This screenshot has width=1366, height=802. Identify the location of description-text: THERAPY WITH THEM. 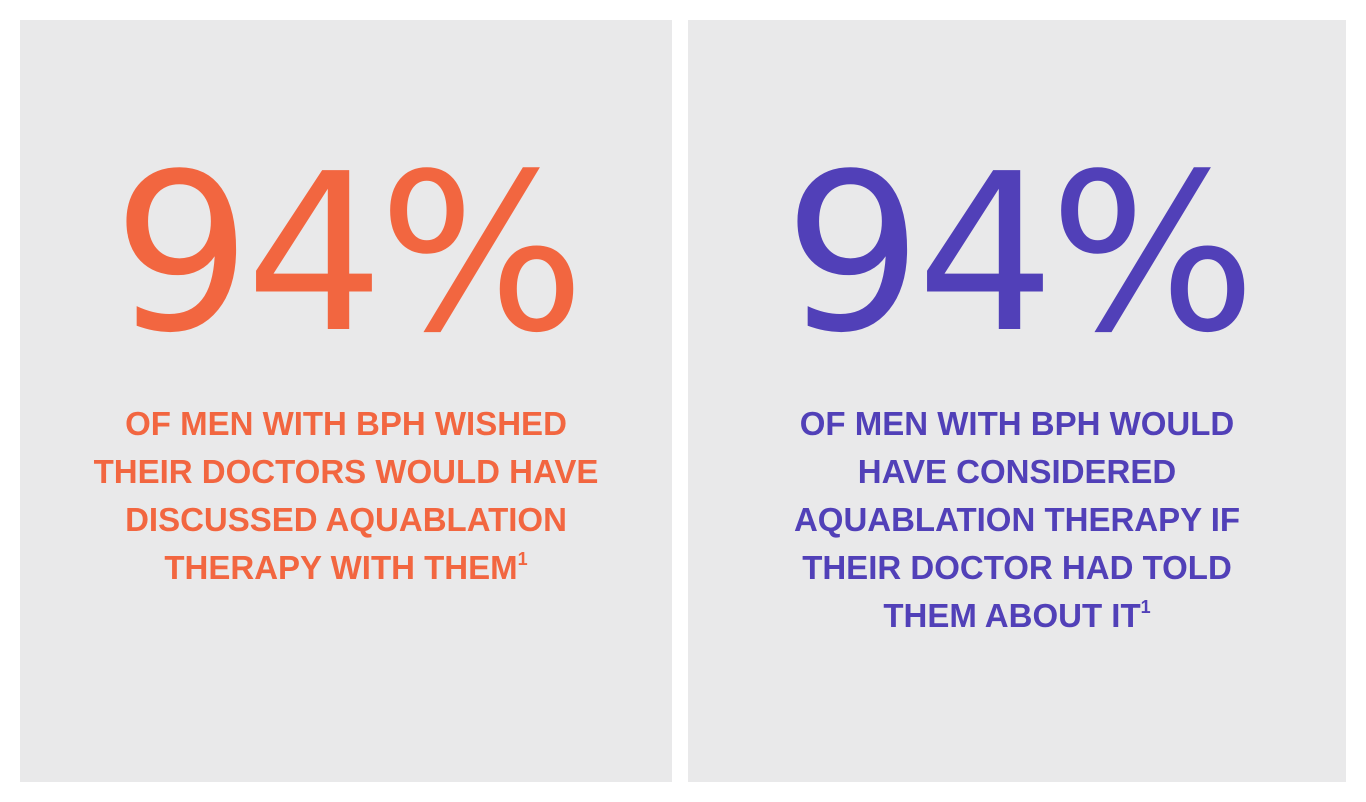
(341, 567).